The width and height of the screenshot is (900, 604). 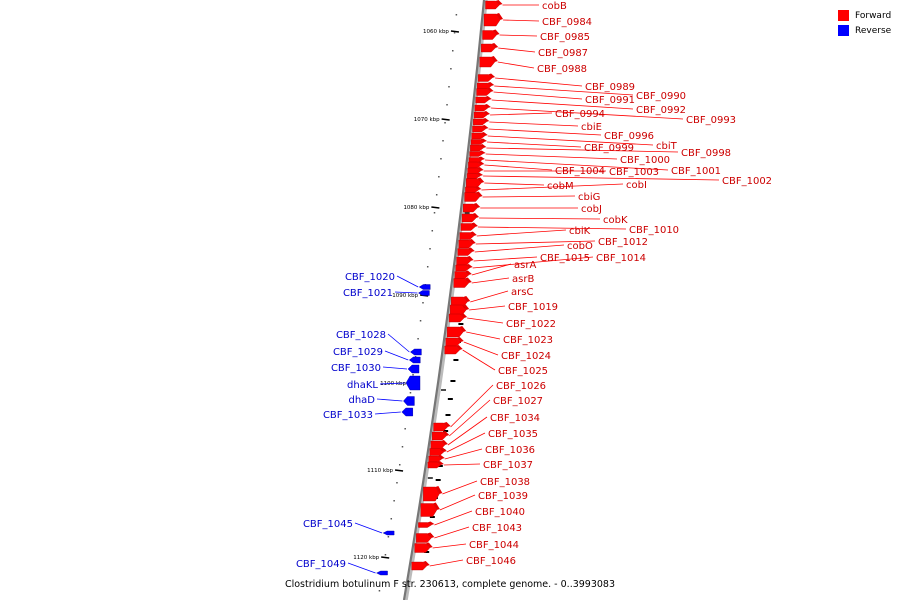 What do you see at coordinates (518, 401) in the screenshot?
I see `gene-label-cbf-1027: CBF_1027` at bounding box center [518, 401].